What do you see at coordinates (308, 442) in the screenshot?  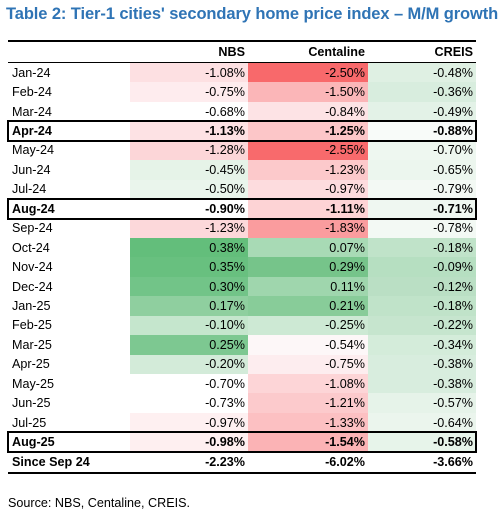 I see `cell-centaline: -1.54%` at bounding box center [308, 442].